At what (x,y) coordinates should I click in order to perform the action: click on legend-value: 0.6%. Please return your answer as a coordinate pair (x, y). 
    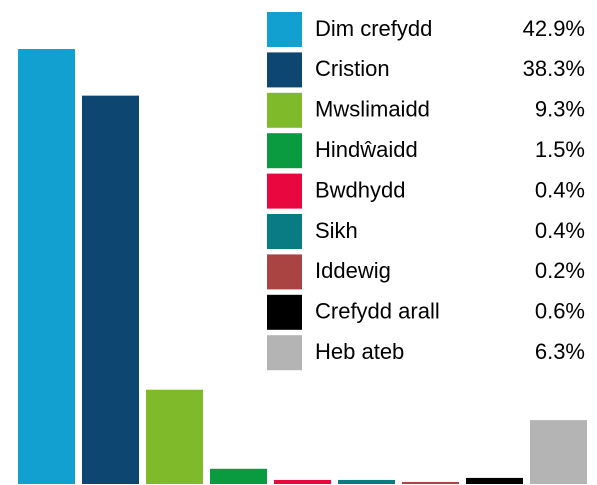
    Looking at the image, I should click on (560, 311).